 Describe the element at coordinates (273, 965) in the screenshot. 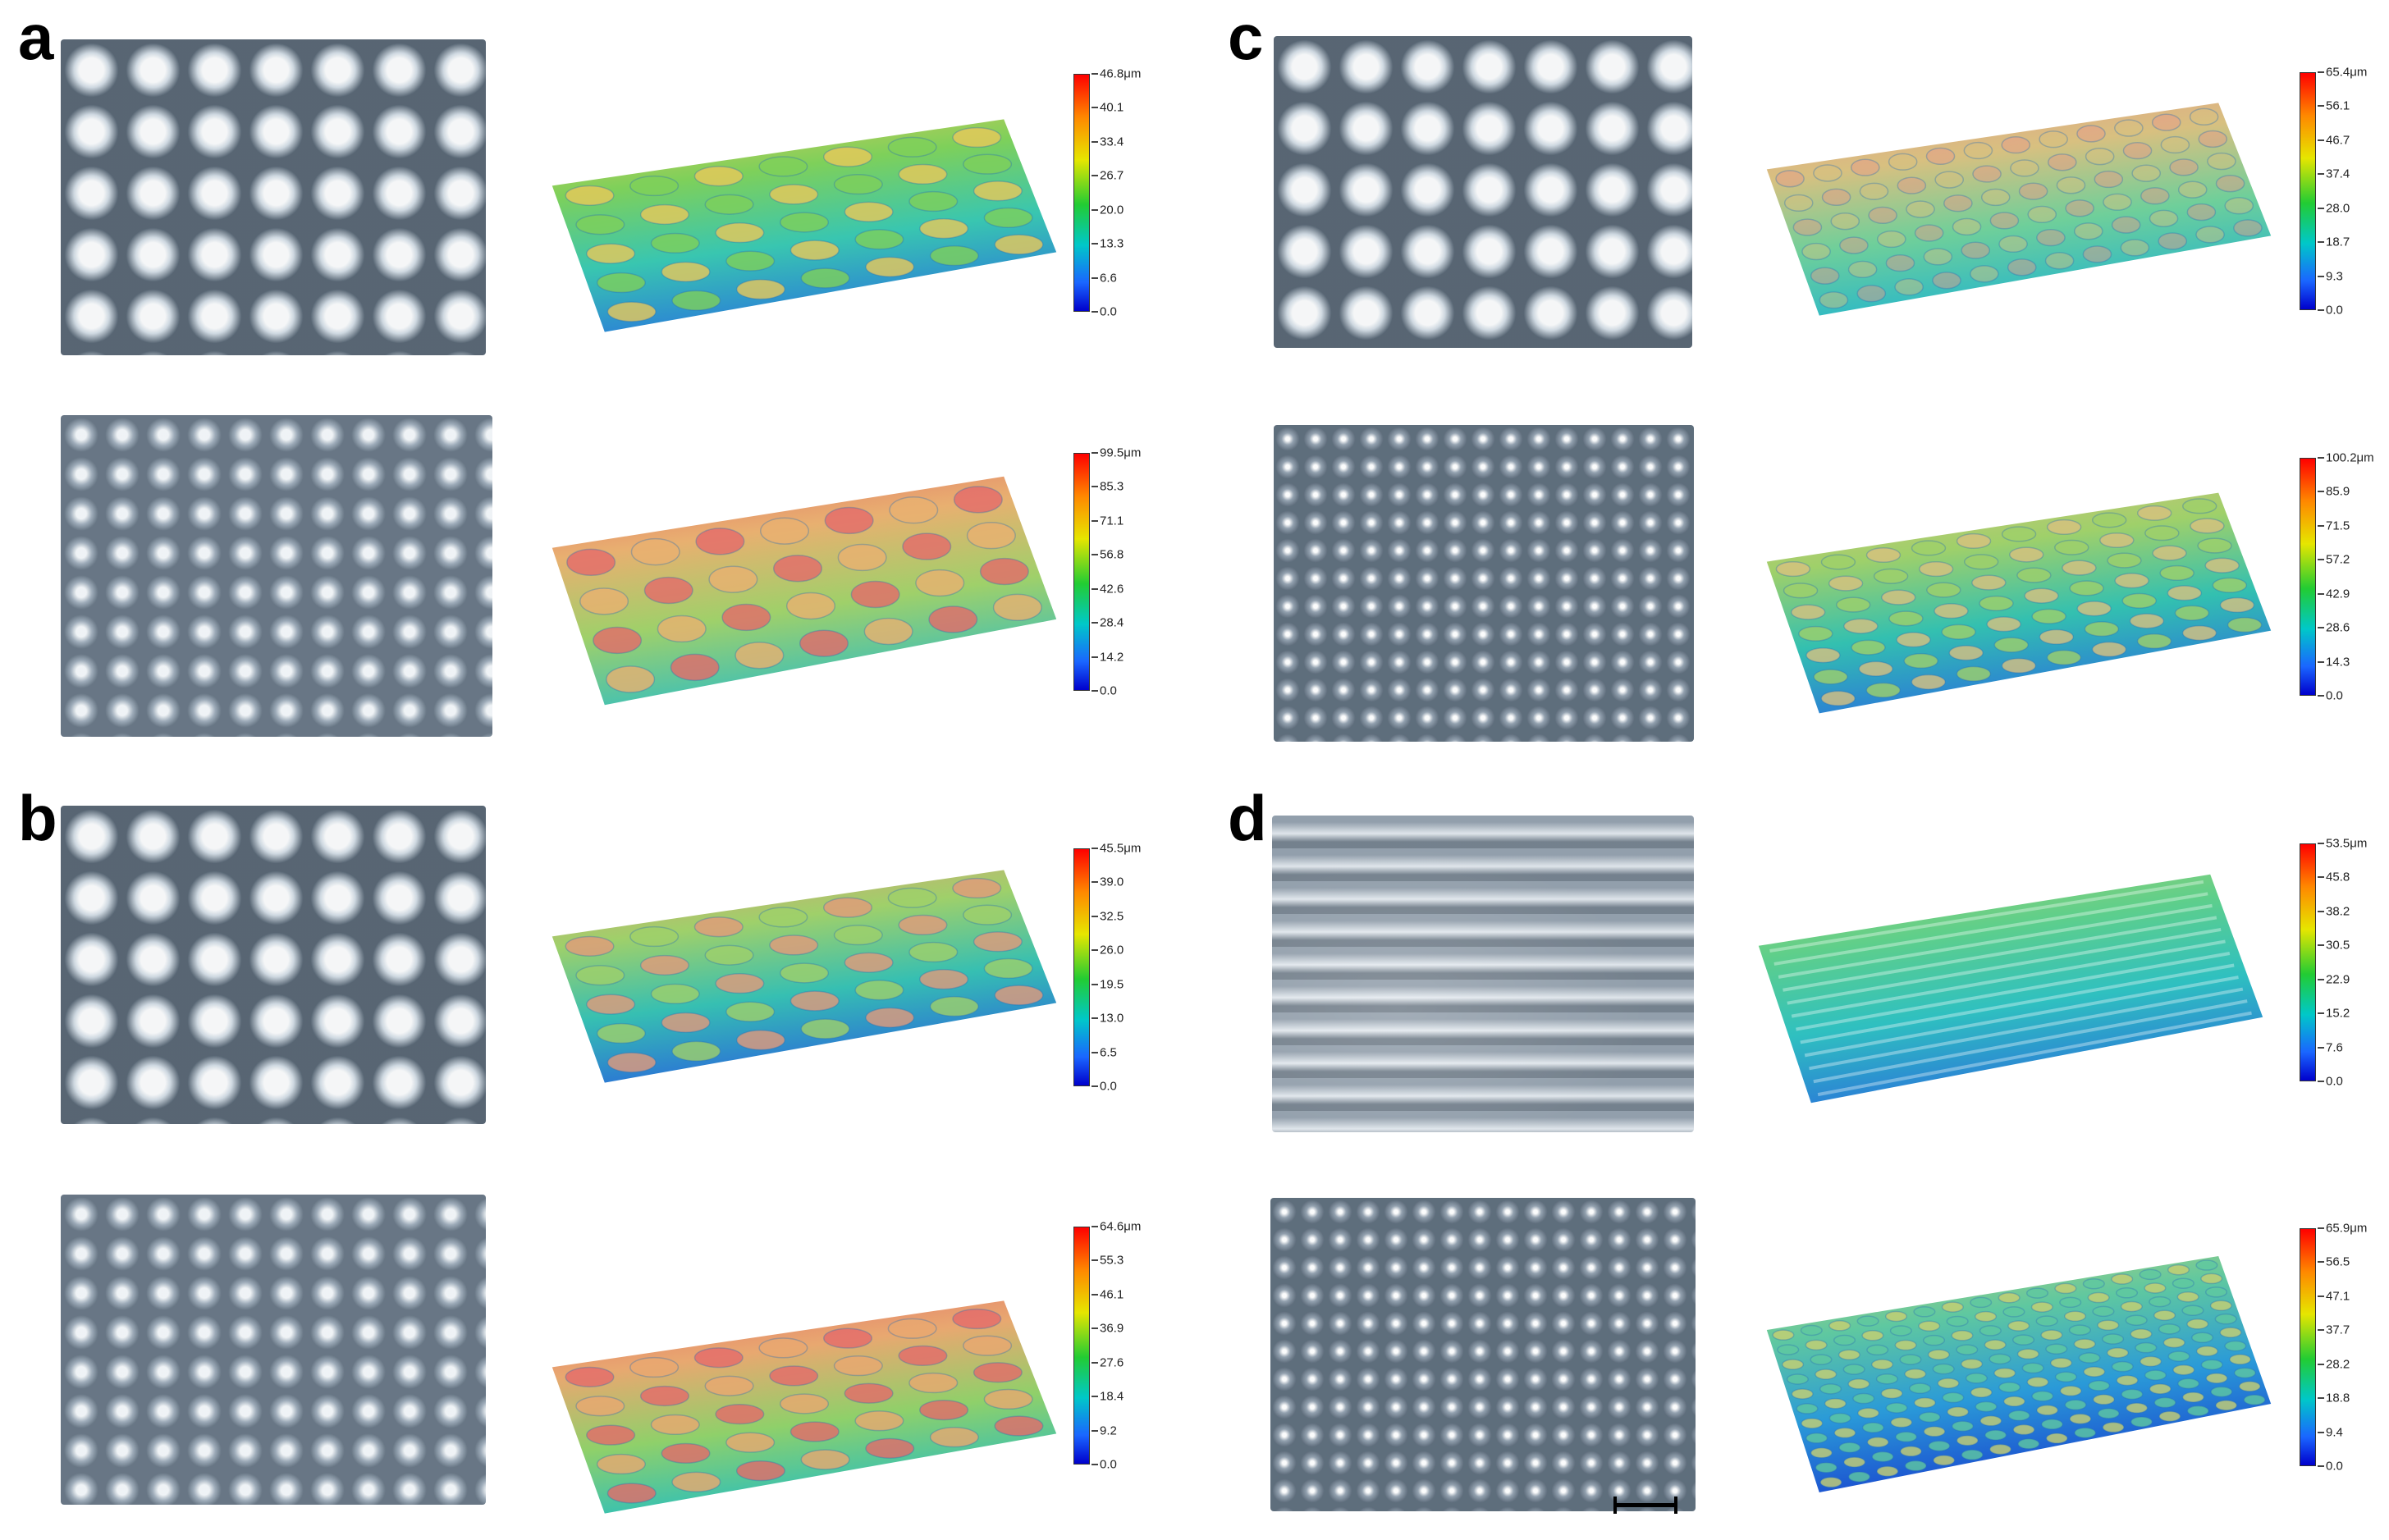

I see `micrograph-b-top` at that location.